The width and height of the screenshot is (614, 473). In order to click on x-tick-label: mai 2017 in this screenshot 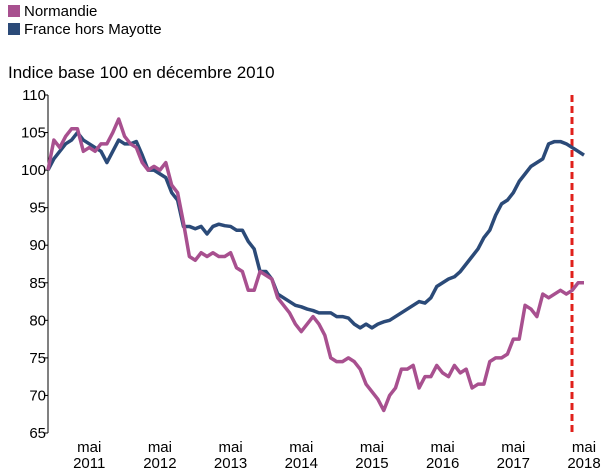, I will do `click(513, 455)`.